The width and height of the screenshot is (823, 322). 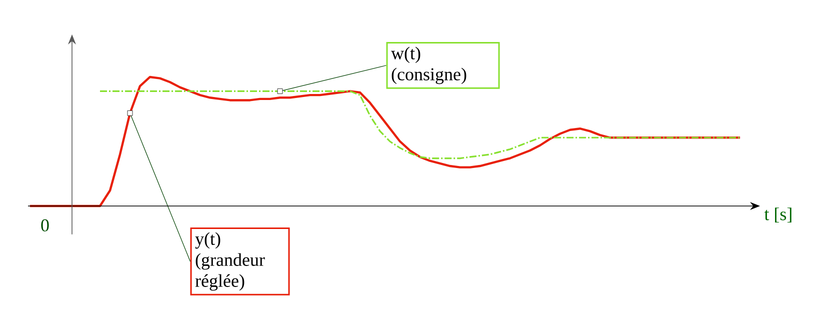 I want to click on text: y(t) (grandeur réglée), so click(x=230, y=261).